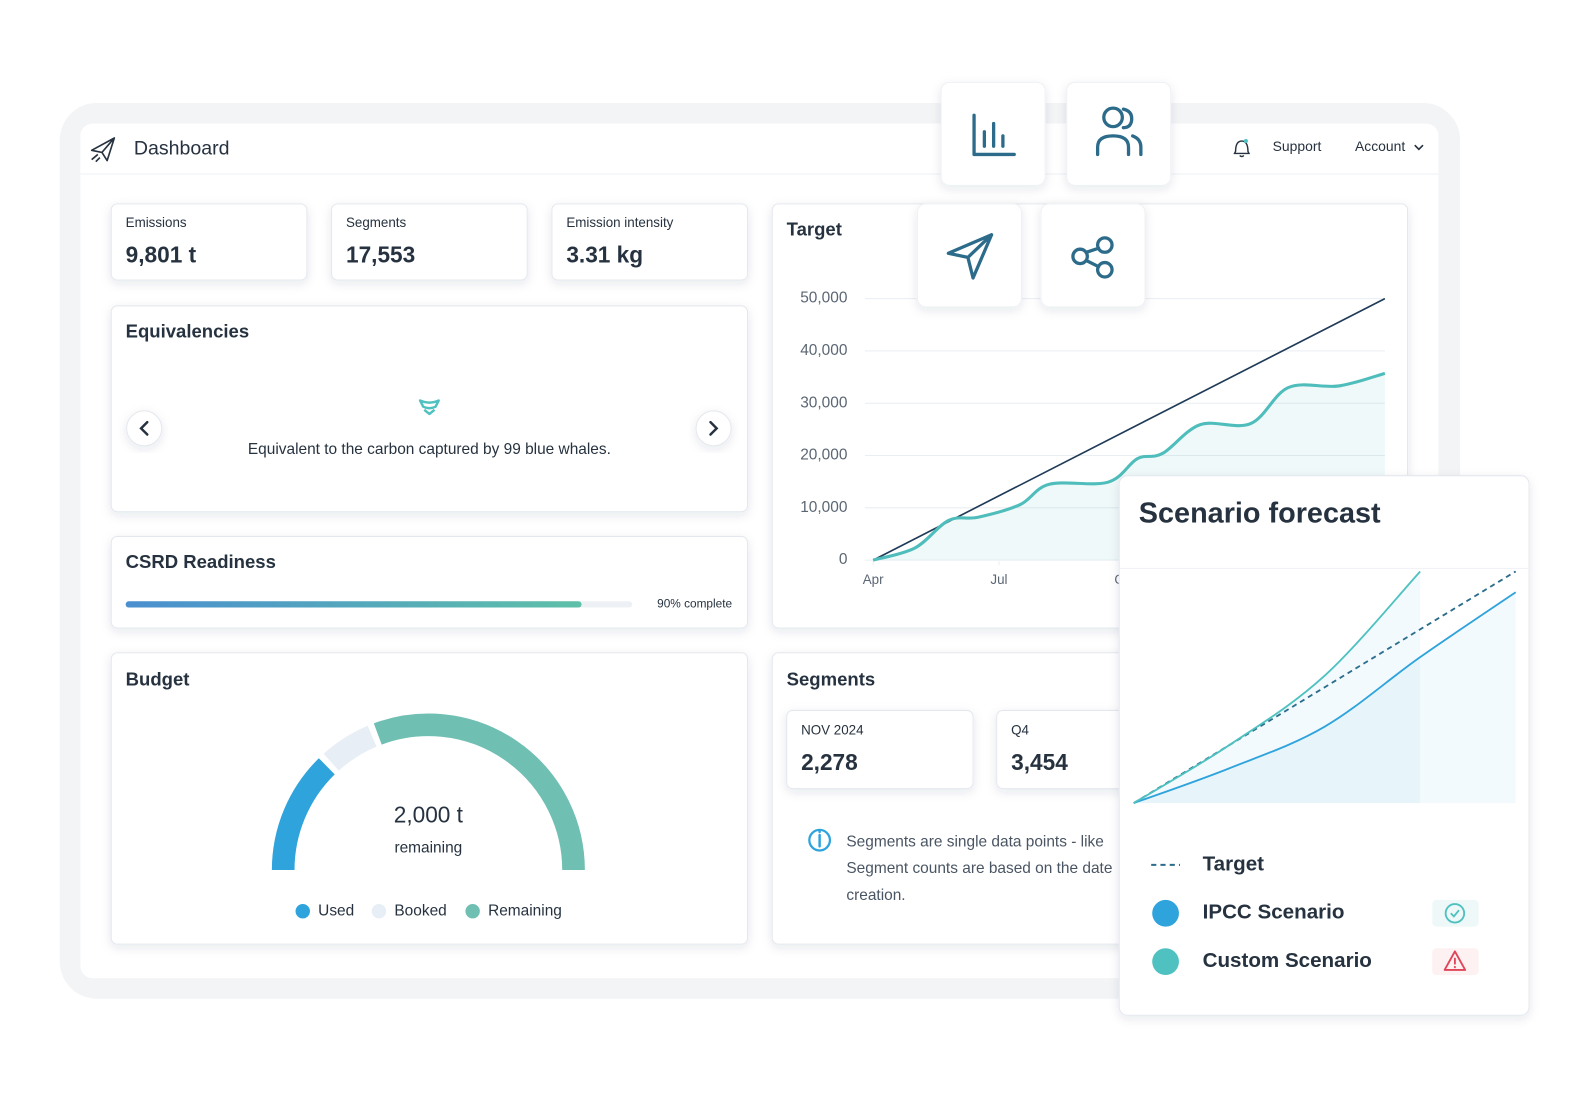 The height and width of the screenshot is (1112, 1596). Describe the element at coordinates (880, 749) in the screenshot. I see `segment-card` at that location.